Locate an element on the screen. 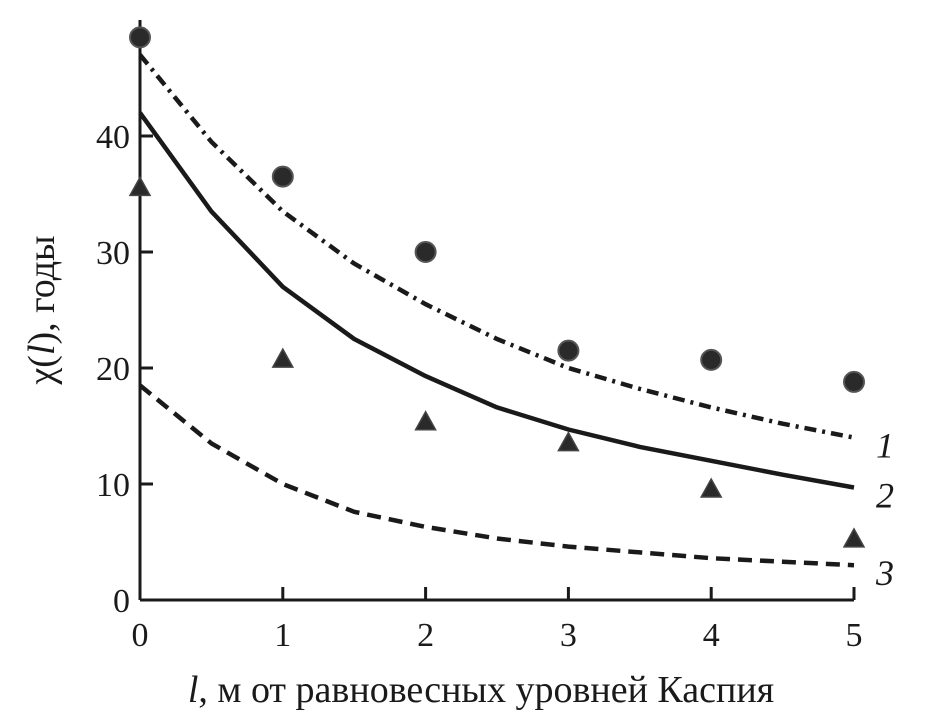  x-axis-title: l, м от равновесных уровней Каспия is located at coordinates (481, 690).